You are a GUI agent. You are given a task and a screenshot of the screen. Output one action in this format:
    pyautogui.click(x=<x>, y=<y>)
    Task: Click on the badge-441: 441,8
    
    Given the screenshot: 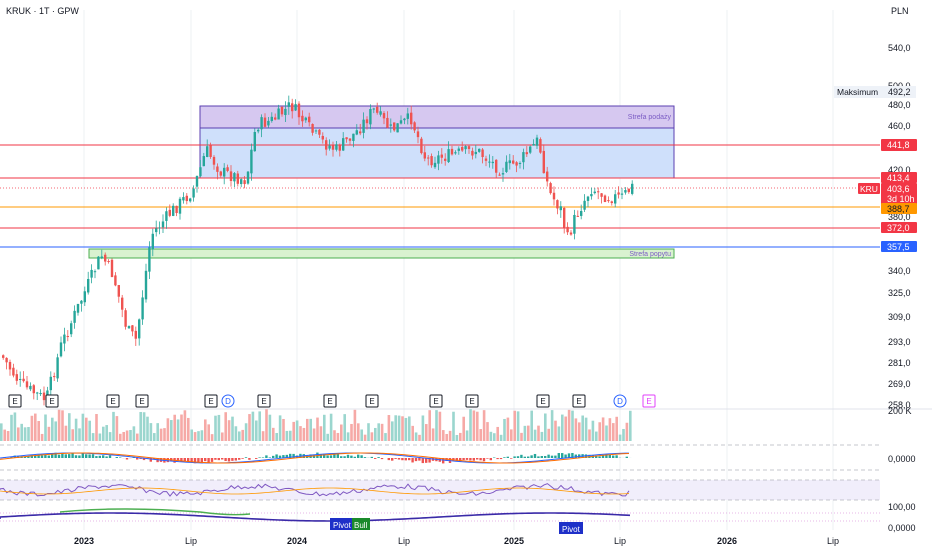 What is the action you would take?
    pyautogui.click(x=898, y=145)
    